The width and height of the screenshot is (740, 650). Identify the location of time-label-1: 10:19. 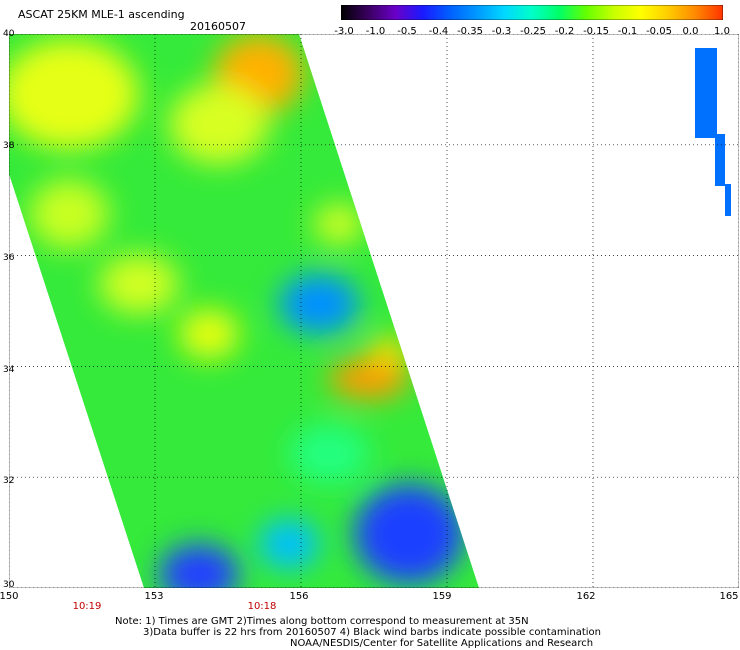
(87, 606).